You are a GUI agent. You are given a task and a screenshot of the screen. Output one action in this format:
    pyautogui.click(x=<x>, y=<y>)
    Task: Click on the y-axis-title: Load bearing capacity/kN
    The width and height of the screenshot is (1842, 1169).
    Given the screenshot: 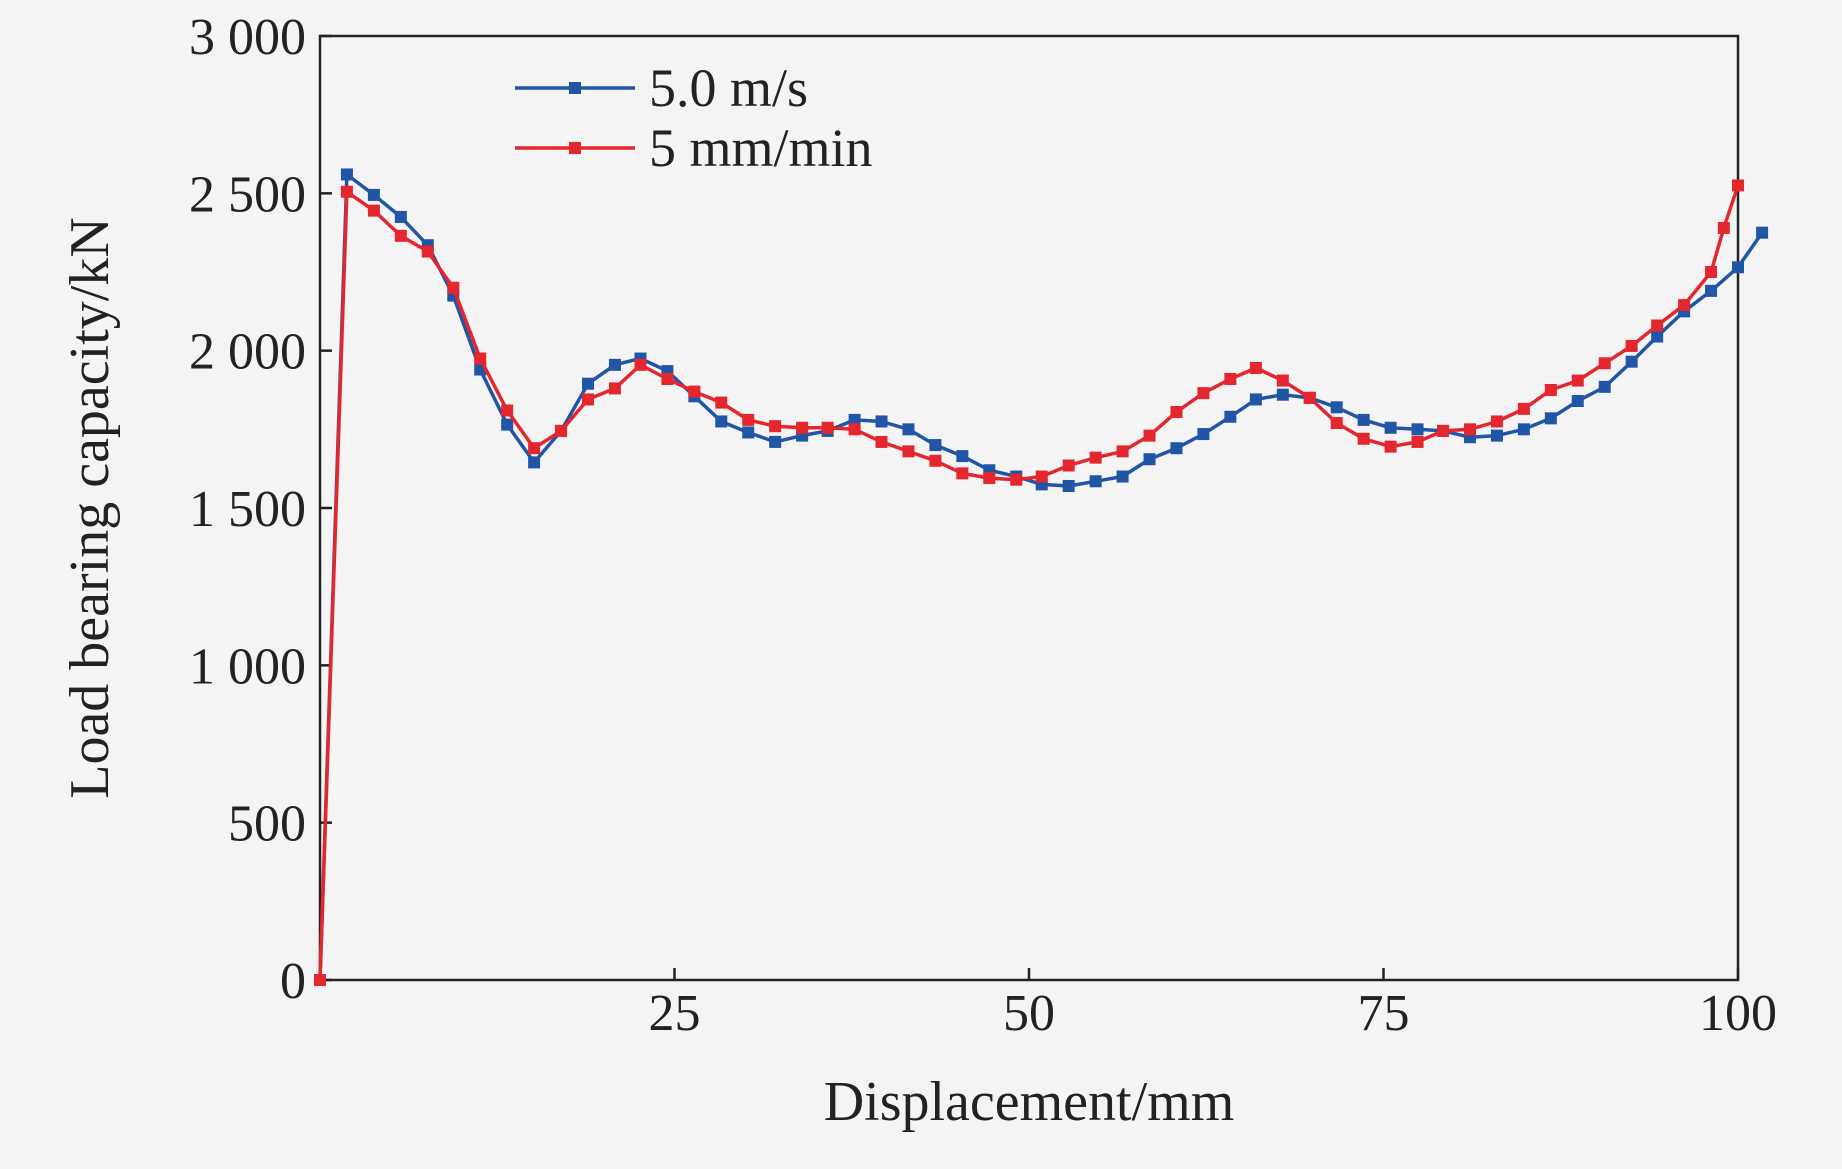 What is the action you would take?
    pyautogui.click(x=90, y=508)
    